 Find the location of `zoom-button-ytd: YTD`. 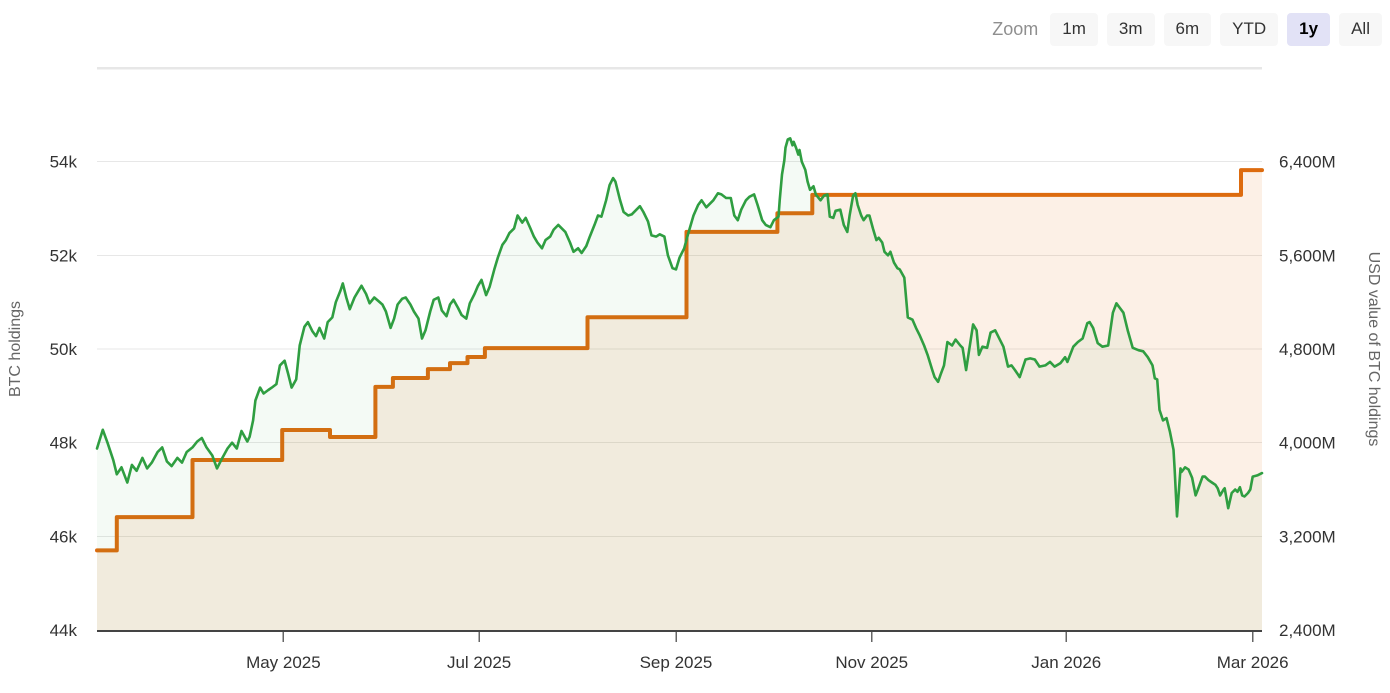

zoom-button-ytd: YTD is located at coordinates (1249, 29).